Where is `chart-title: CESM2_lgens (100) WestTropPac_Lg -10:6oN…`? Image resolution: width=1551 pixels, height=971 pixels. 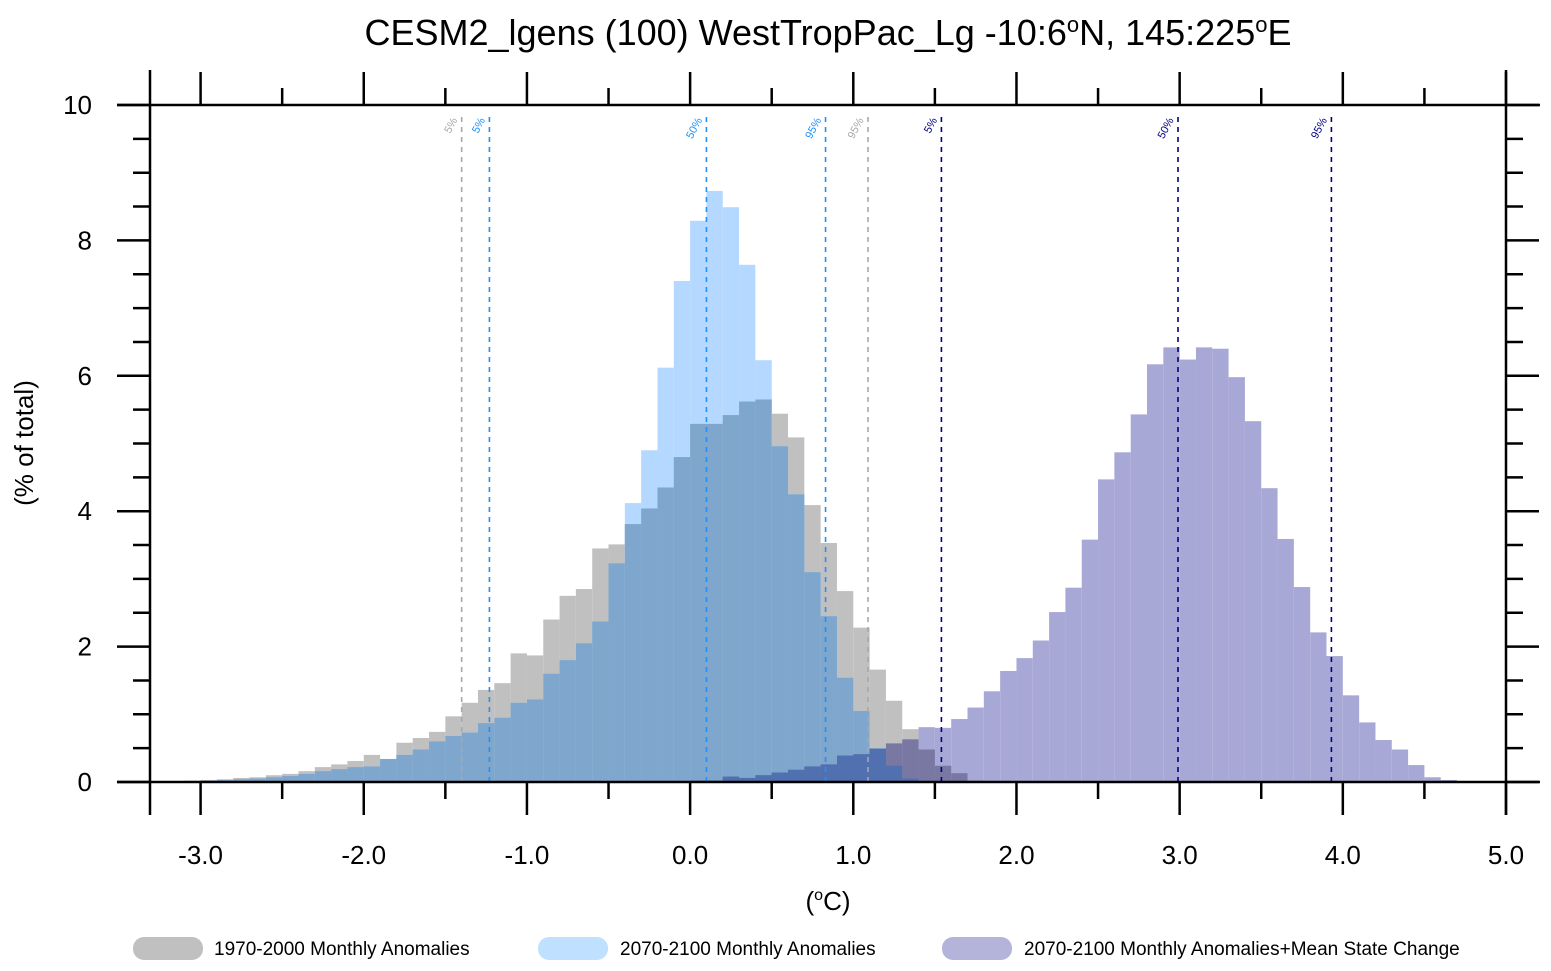 chart-title: CESM2_lgens (100) WestTropPac_Lg -10:6oN… is located at coordinates (827, 32).